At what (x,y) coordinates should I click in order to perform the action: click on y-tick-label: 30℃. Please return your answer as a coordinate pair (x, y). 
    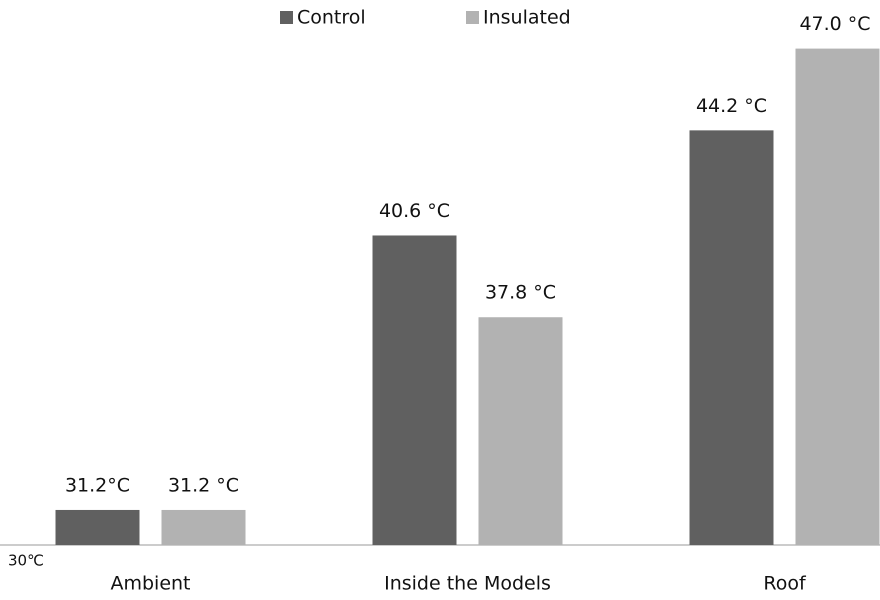
    Looking at the image, I should click on (26, 561).